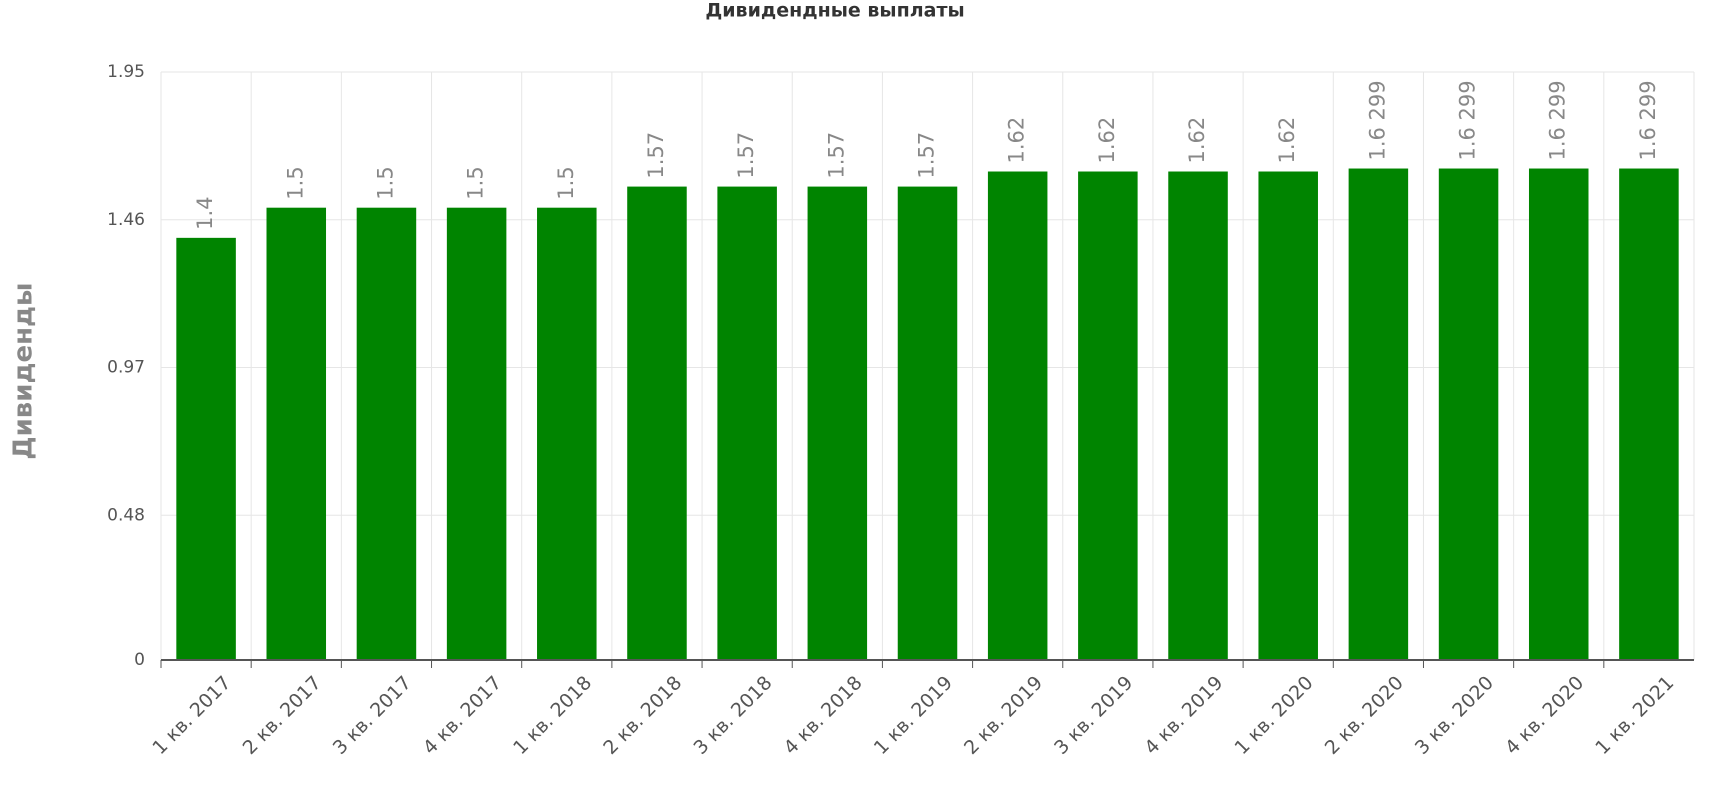  Describe the element at coordinates (205, 212) in the screenshot. I see `data-label: 1.4` at that location.